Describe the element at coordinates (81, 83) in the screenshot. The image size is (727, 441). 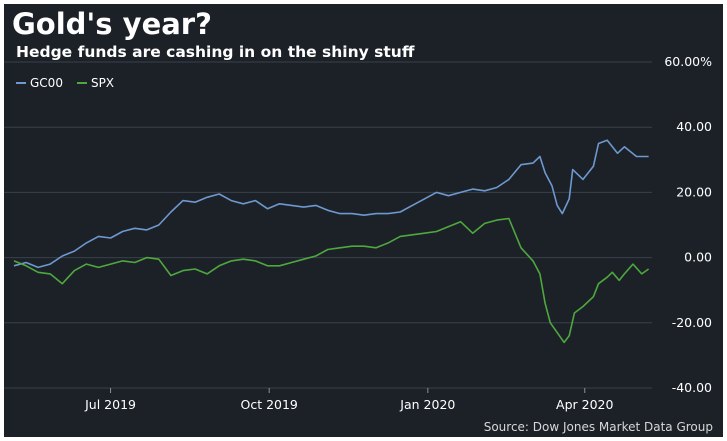
I see `legend-swatch-spx` at that location.